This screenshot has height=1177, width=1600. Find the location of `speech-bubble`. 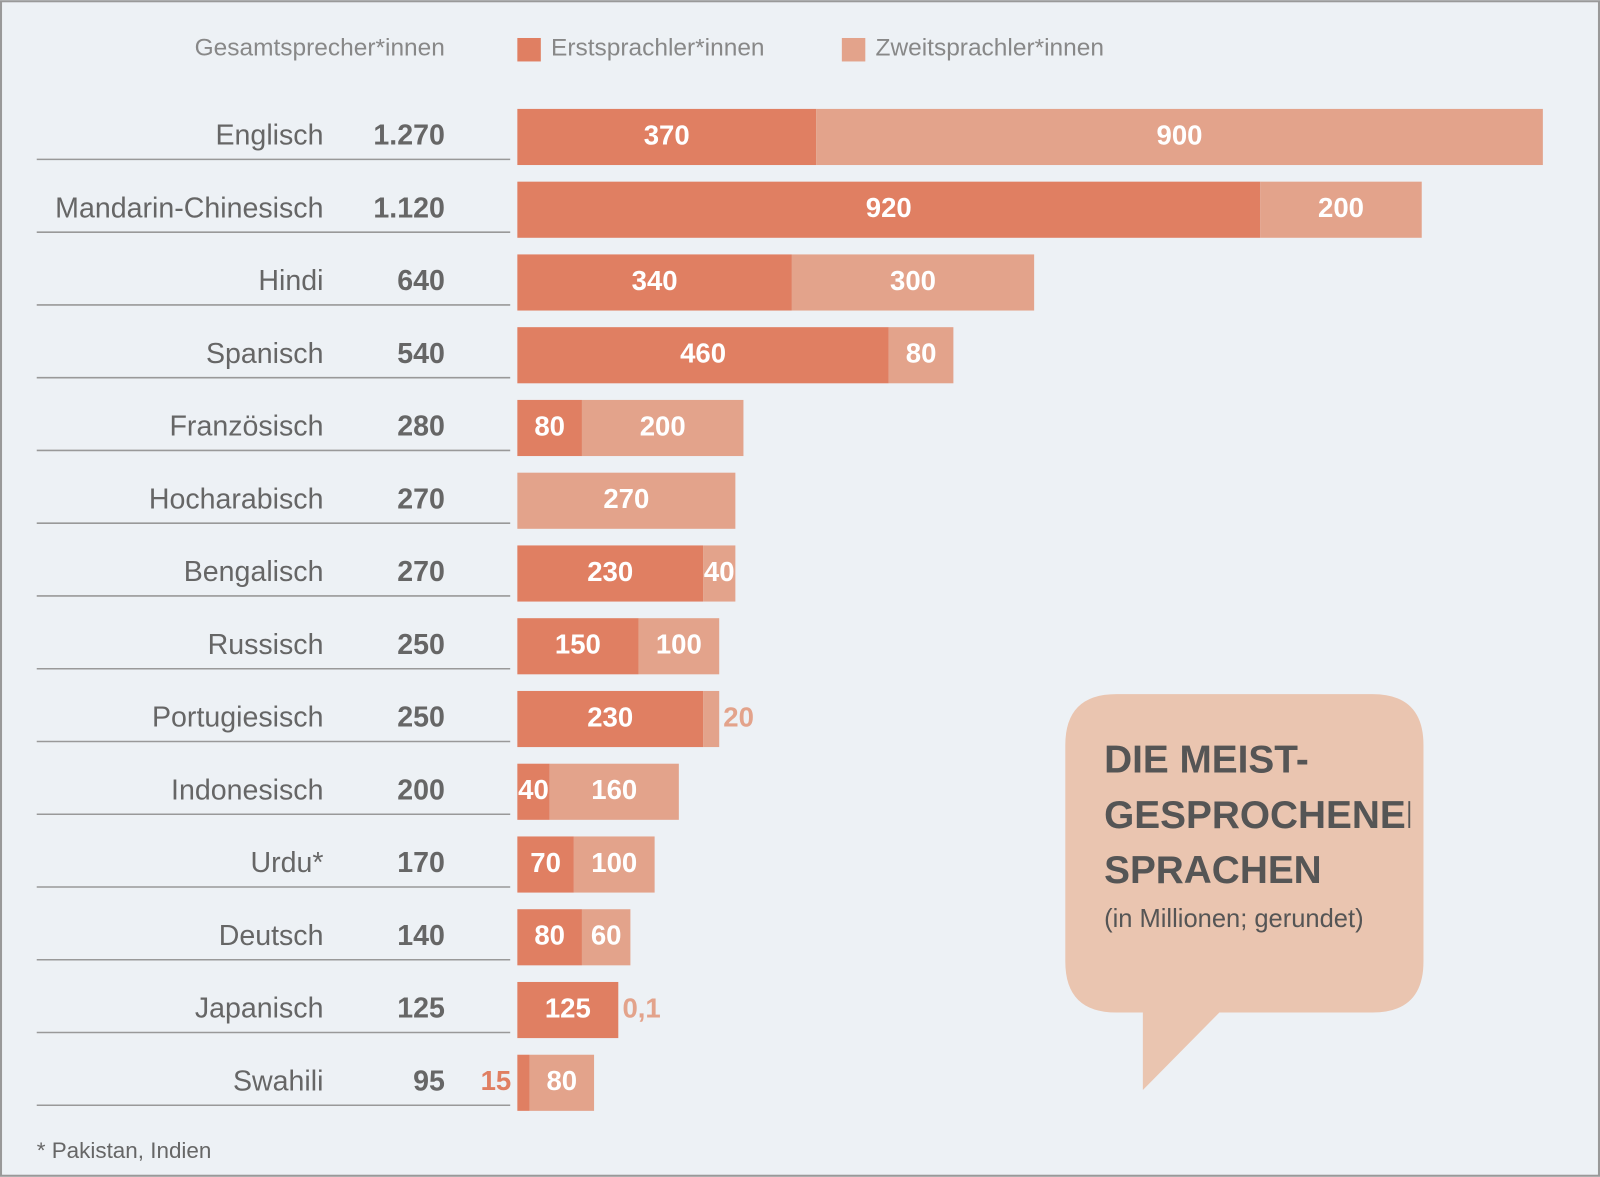

speech-bubble is located at coordinates (1244, 892).